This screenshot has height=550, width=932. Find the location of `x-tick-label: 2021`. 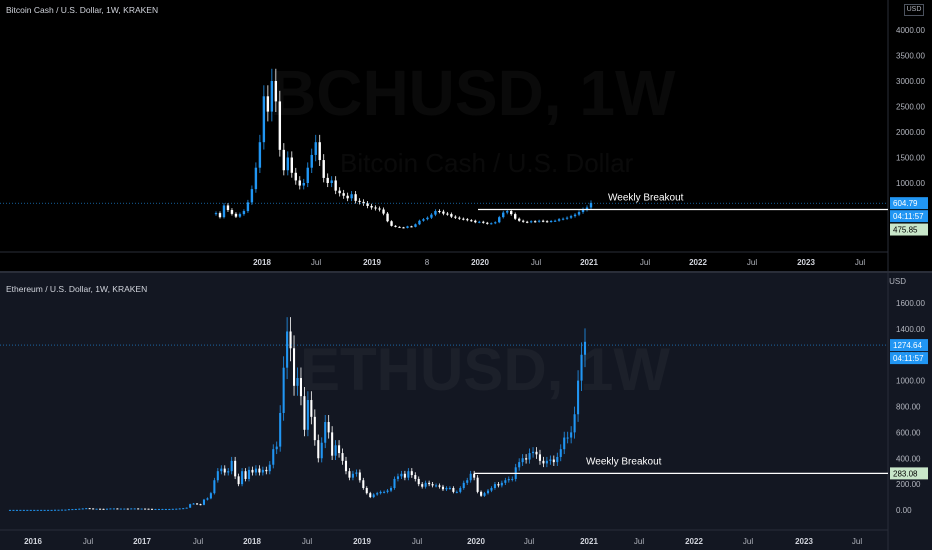

x-tick-label: 2021 is located at coordinates (589, 541).